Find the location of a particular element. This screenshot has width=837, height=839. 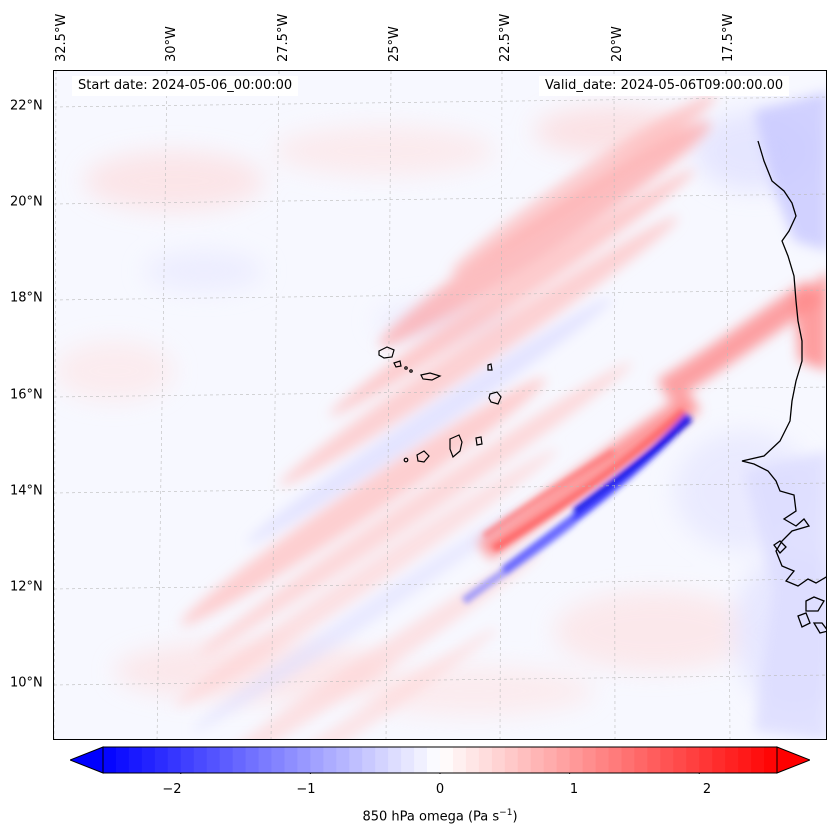

valid-date-label: Valid_date: 2024-05-06T09:00:00.00 is located at coordinates (664, 86).